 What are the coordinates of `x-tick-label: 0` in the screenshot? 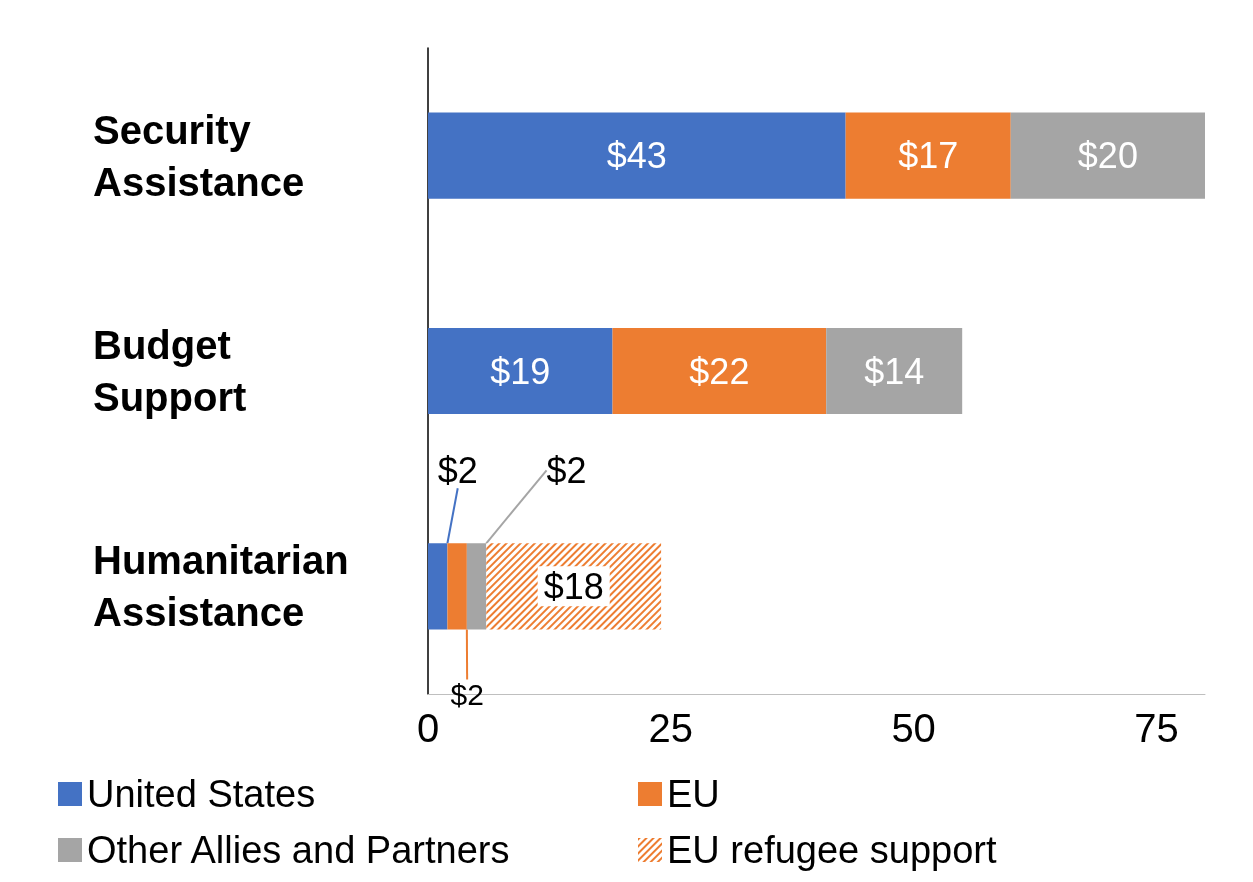 It's located at (428, 728).